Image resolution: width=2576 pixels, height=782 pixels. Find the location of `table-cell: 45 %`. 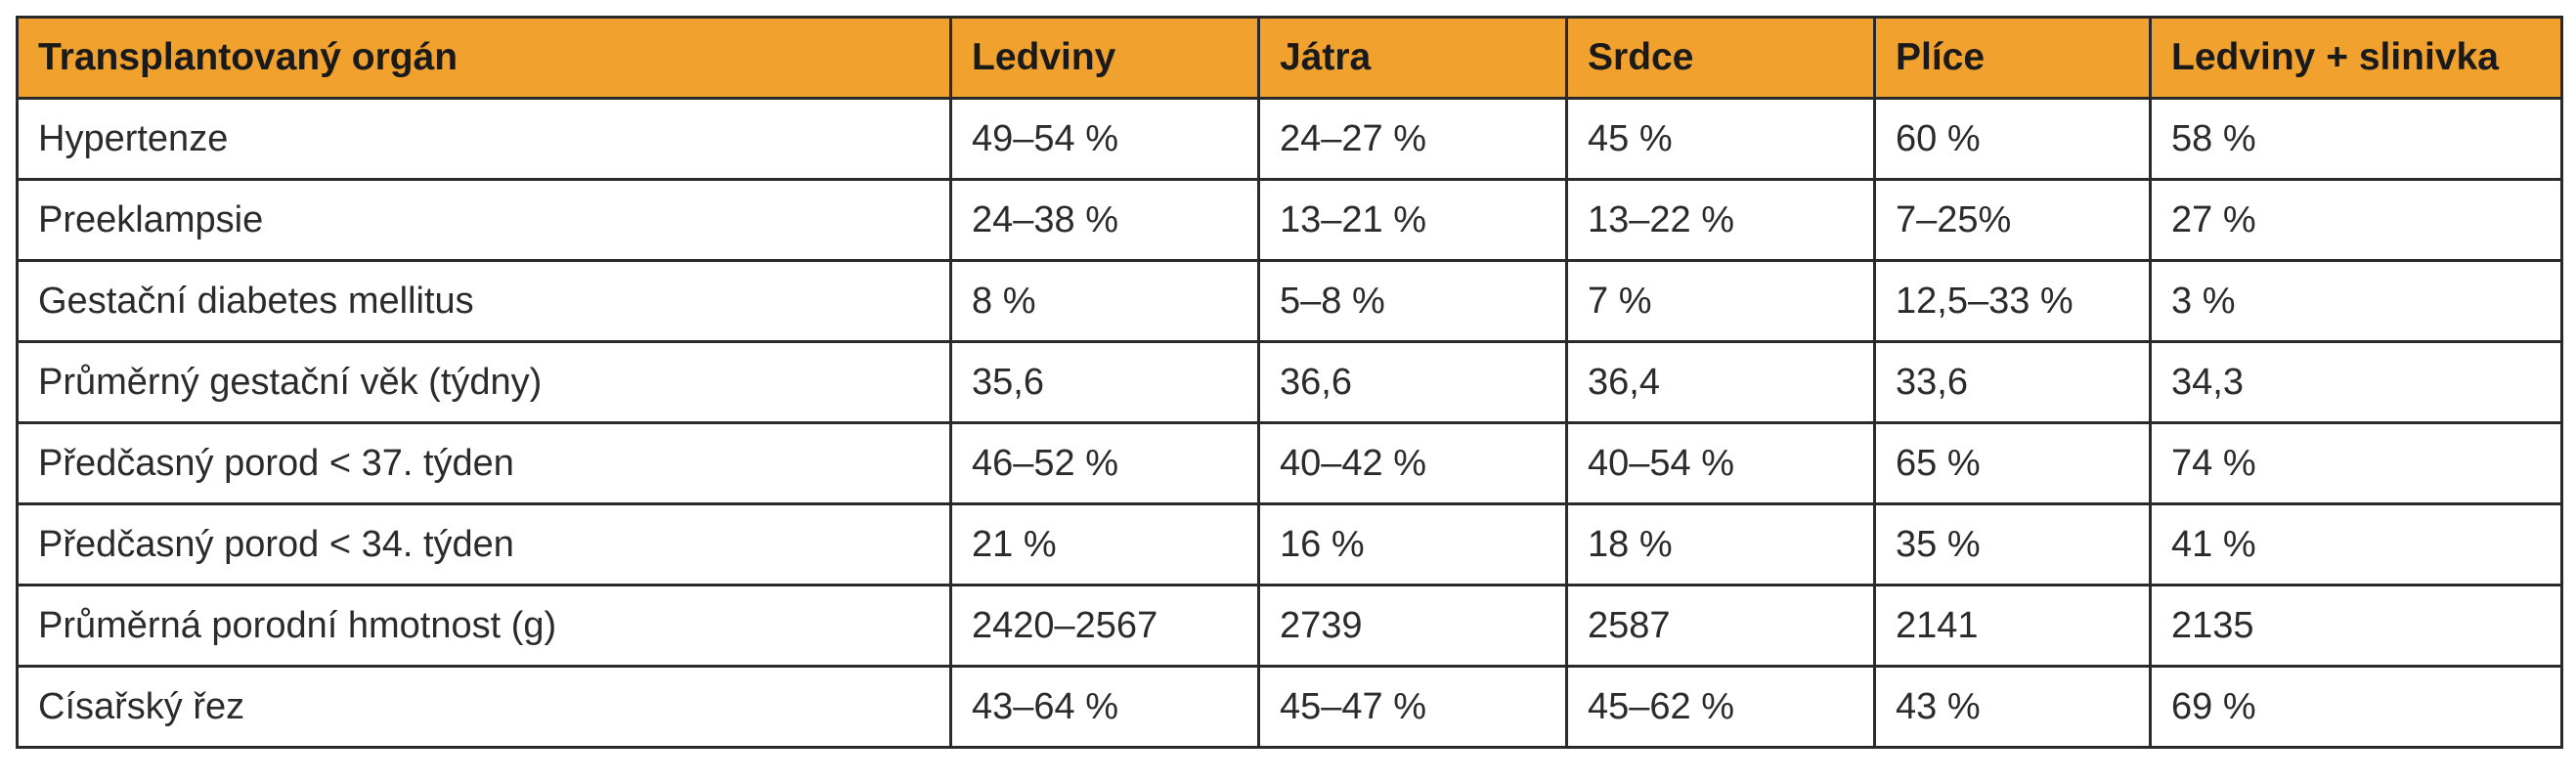

table-cell: 45 % is located at coordinates (1721, 139).